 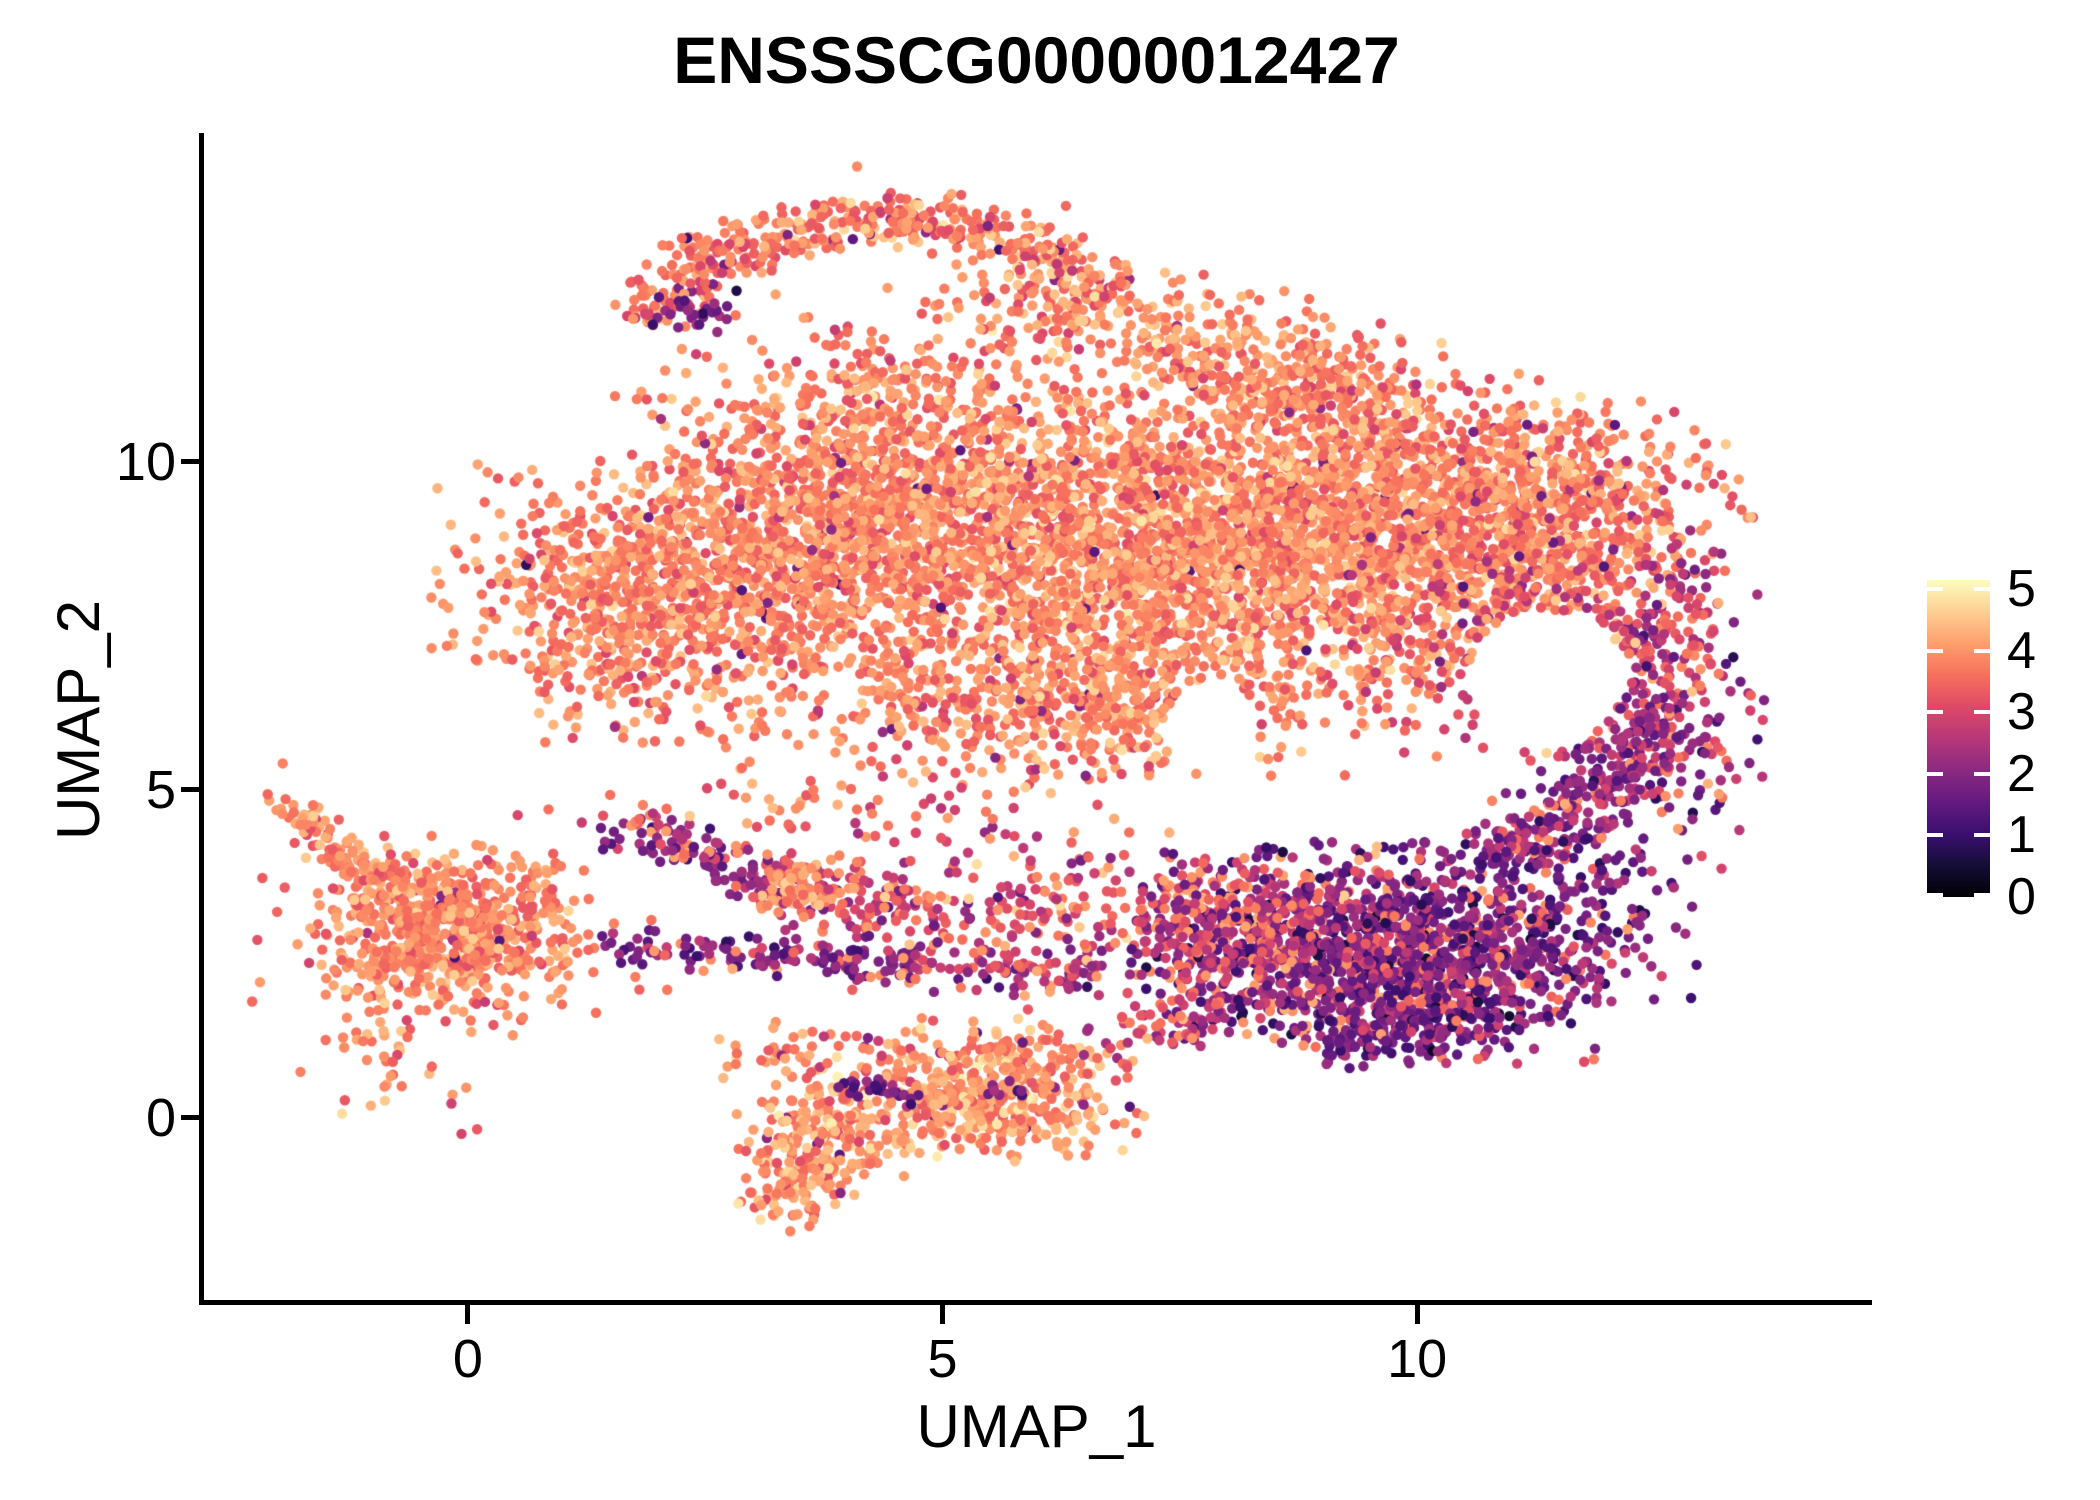 What do you see at coordinates (467, 1359) in the screenshot?
I see `x-tick-label: 0` at bounding box center [467, 1359].